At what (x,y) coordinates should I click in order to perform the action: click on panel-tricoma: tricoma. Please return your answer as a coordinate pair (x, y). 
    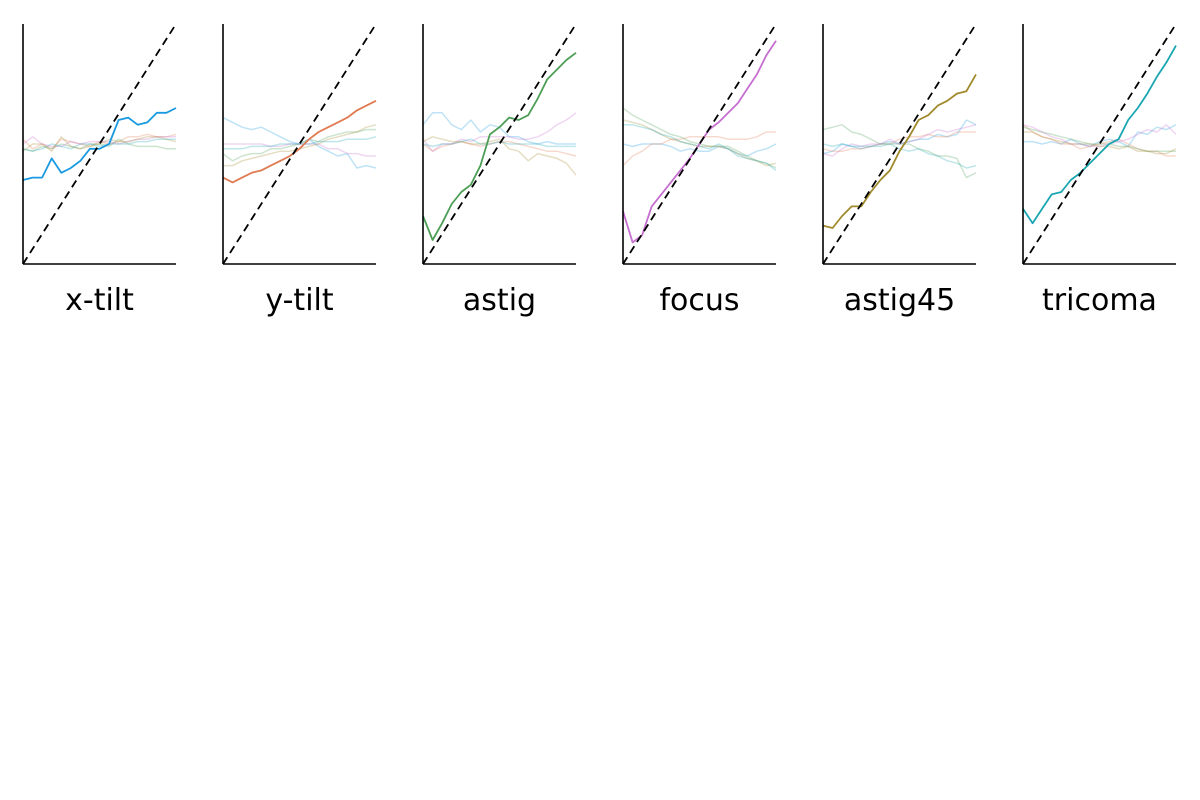
    Looking at the image, I should click on (1099, 170).